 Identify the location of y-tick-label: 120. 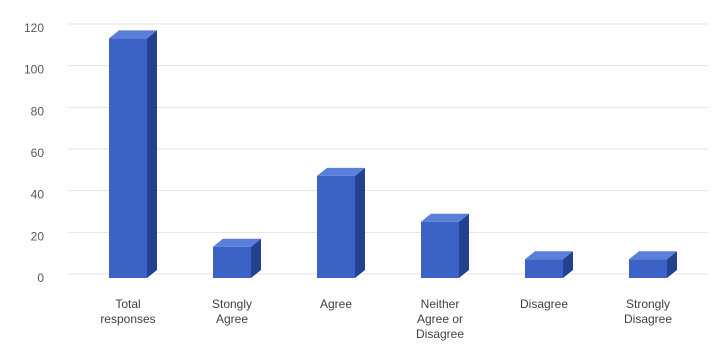
(34, 28).